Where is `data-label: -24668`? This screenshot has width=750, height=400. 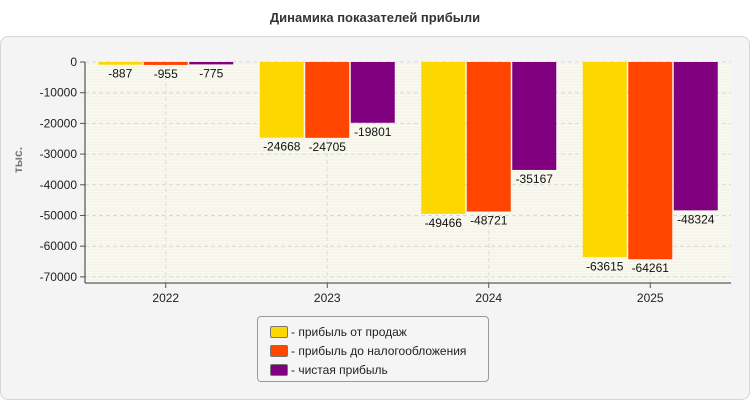
data-label: -24668 is located at coordinates (282, 147).